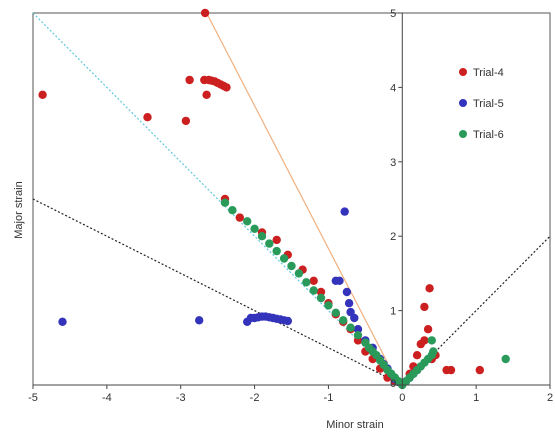  What do you see at coordinates (476, 398) in the screenshot?
I see `x-tick-label: 1` at bounding box center [476, 398].